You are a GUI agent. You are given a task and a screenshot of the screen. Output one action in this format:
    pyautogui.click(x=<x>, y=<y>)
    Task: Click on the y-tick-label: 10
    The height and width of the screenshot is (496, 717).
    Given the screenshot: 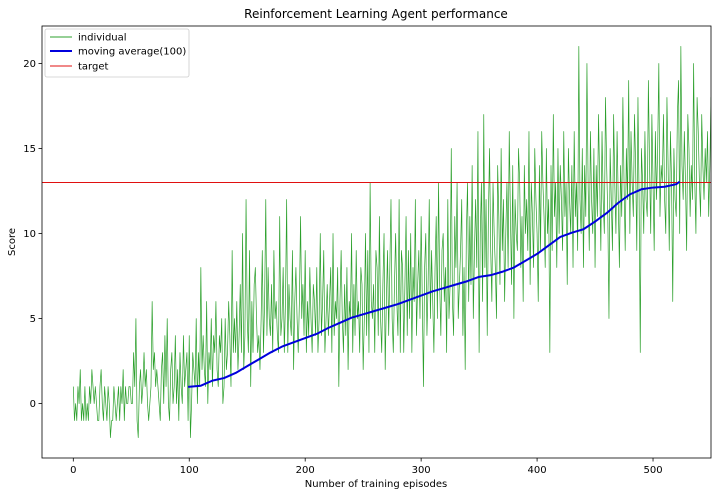 What is the action you would take?
    pyautogui.click(x=29, y=234)
    